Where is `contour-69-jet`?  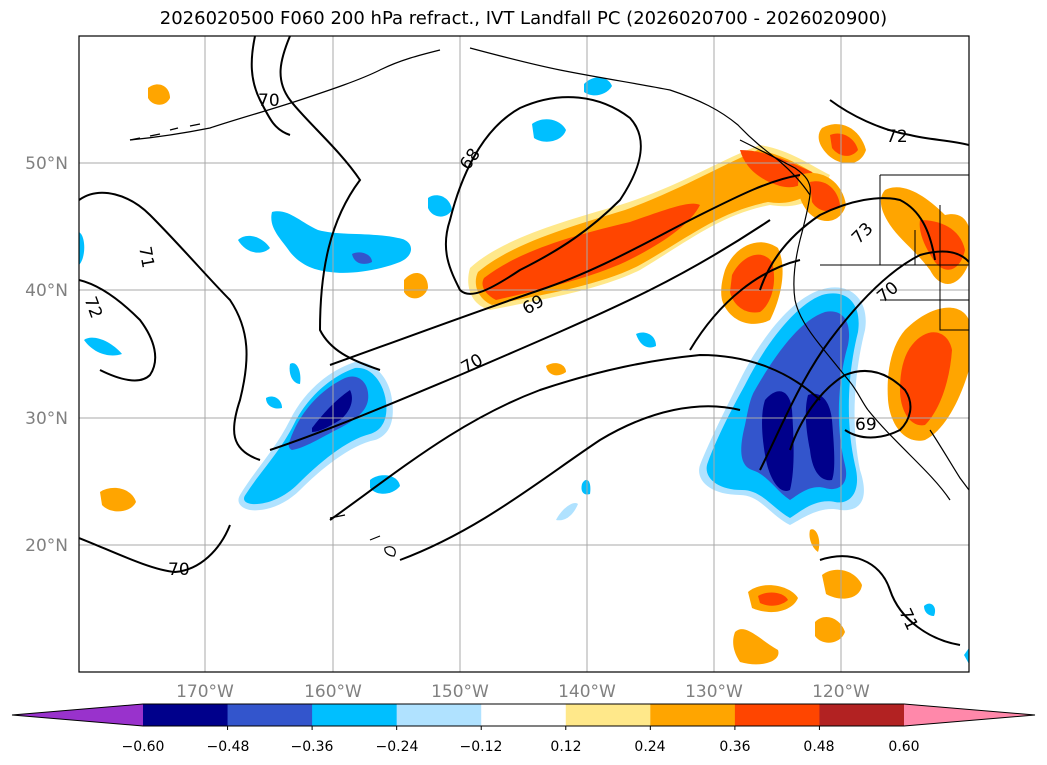 contour-69-jet is located at coordinates (565, 270).